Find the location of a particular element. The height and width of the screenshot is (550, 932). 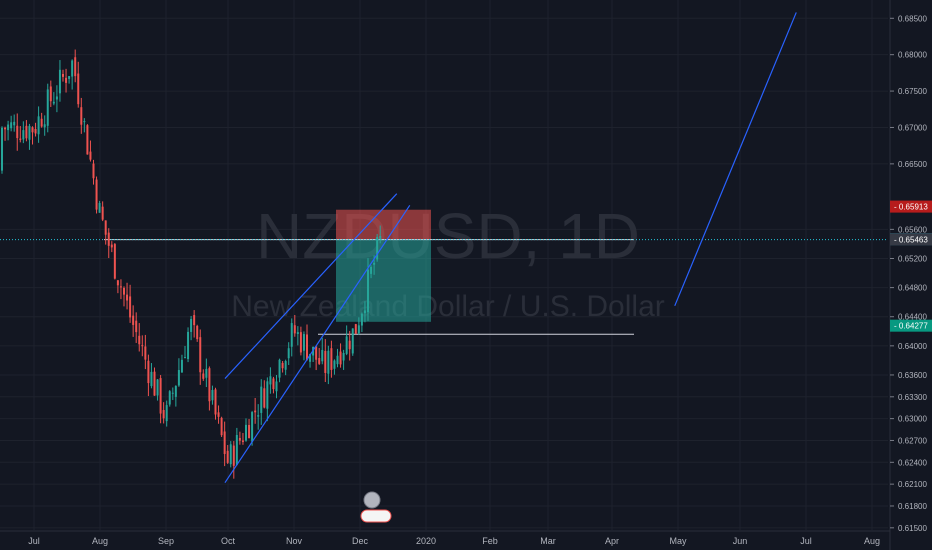

event-markers is located at coordinates (376, 507).